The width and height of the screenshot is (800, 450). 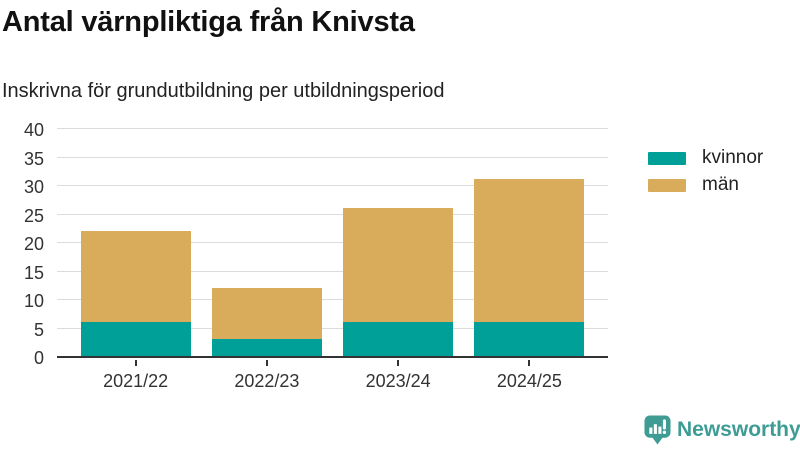 What do you see at coordinates (136, 381) in the screenshot?
I see `x-tick-label-2021/22: 2021/22` at bounding box center [136, 381].